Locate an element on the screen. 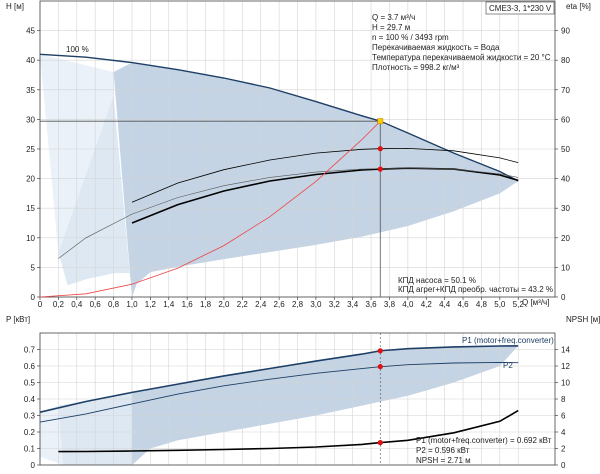 Image resolution: width=600 pixels, height=474 pixels. x-tick-label: 0,8 is located at coordinates (114, 304).